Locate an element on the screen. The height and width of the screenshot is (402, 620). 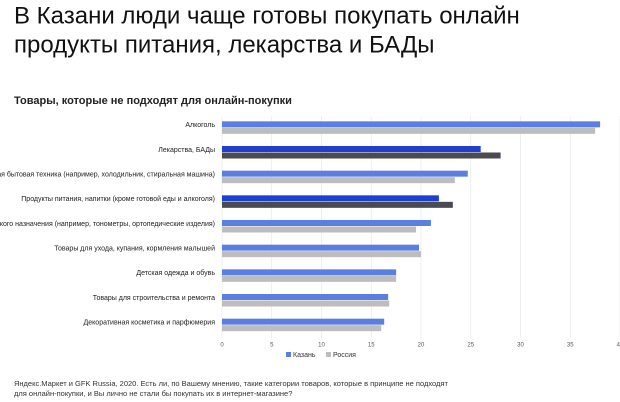
y-tick-label: Детская одежда и обувь is located at coordinates (175, 273).